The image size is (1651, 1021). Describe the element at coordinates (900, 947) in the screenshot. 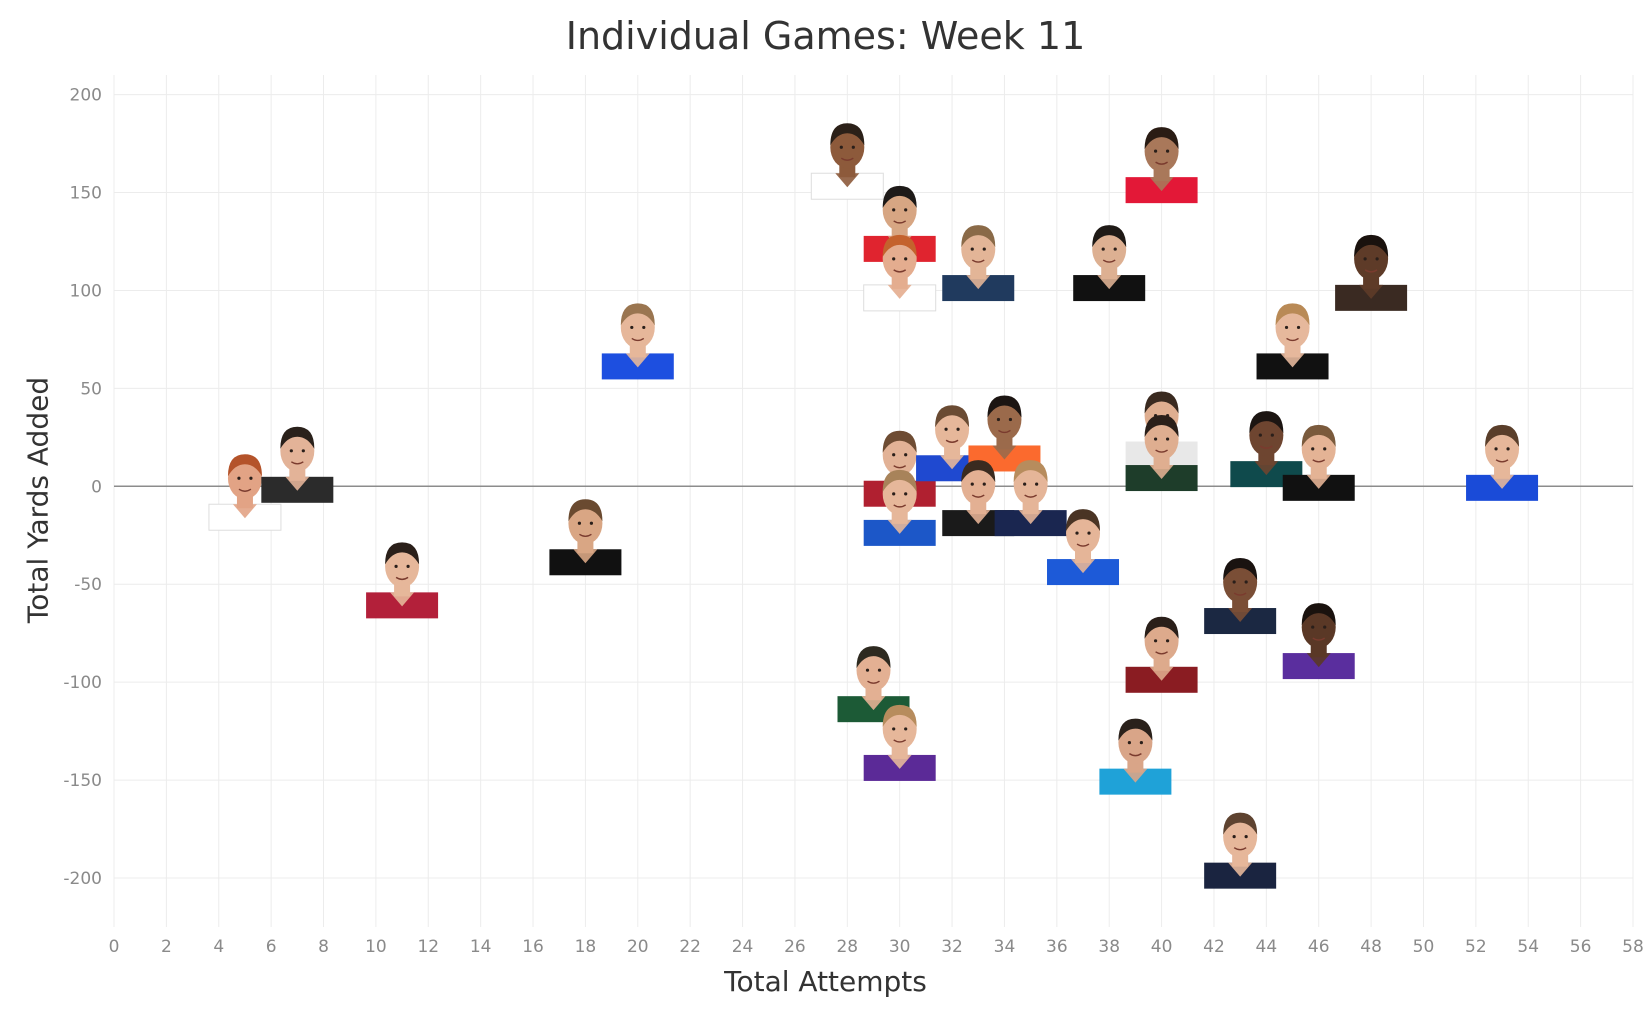

I see `x-tick-label: 30` at that location.